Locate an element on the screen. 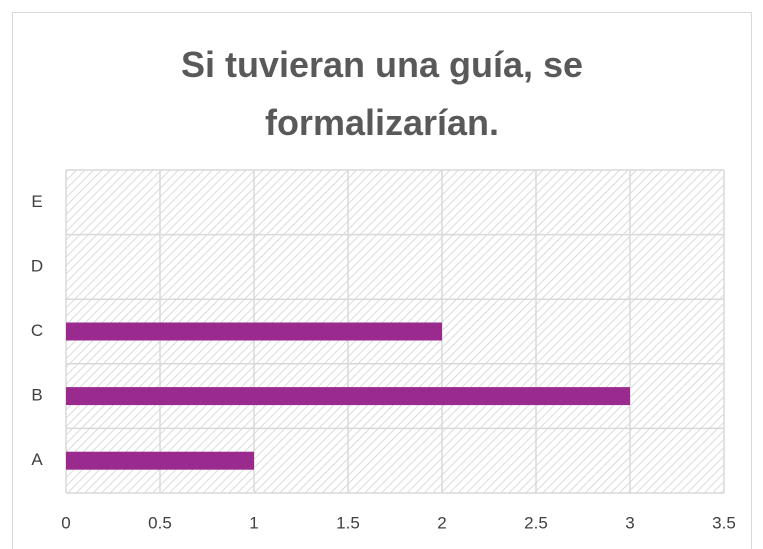  x-tick-label: 1.5 is located at coordinates (348, 522).